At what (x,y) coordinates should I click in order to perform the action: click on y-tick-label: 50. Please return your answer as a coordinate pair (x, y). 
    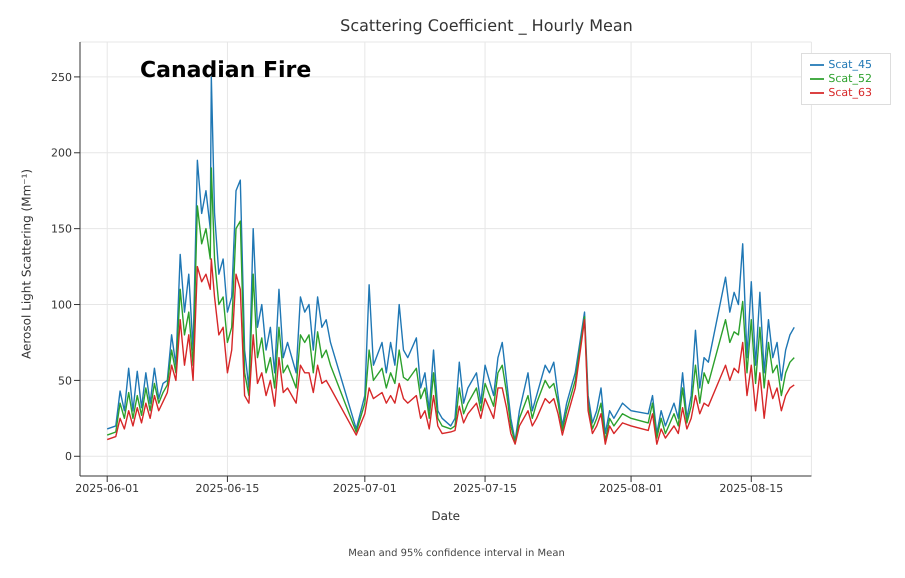
    Looking at the image, I should click on (65, 381).